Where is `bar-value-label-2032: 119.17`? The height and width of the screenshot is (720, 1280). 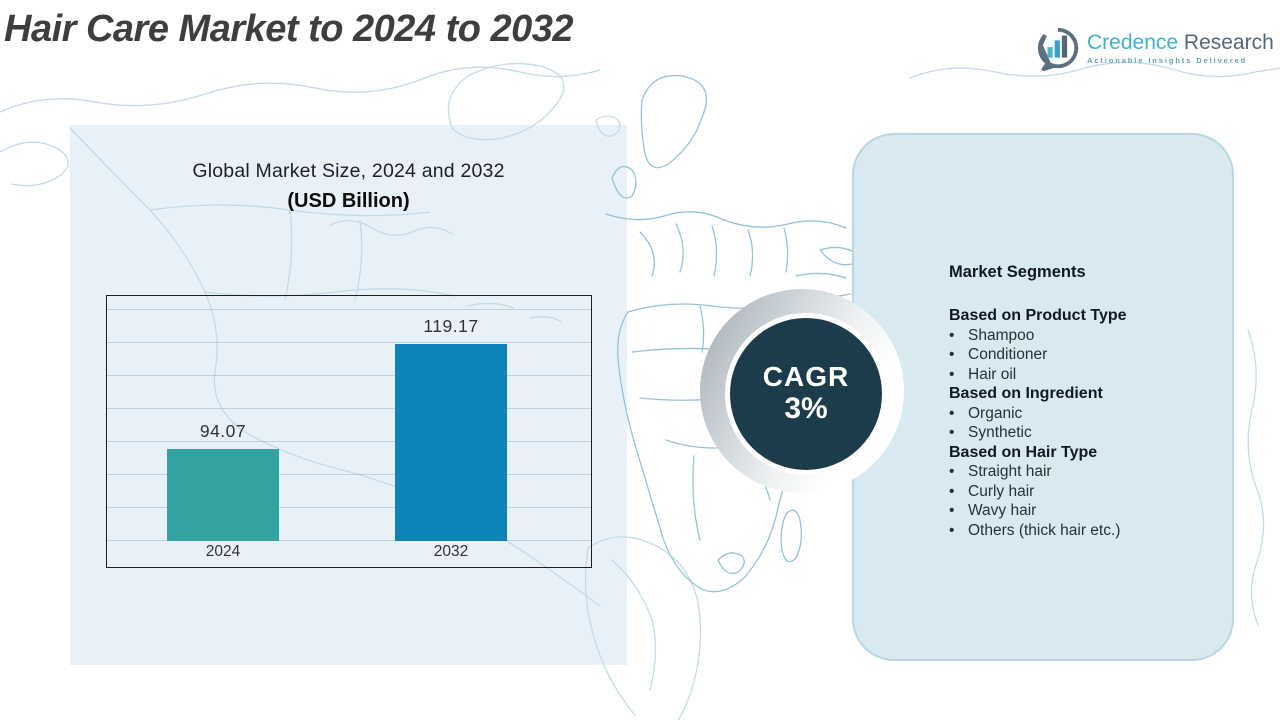
bar-value-label-2032: 119.17 is located at coordinates (451, 326).